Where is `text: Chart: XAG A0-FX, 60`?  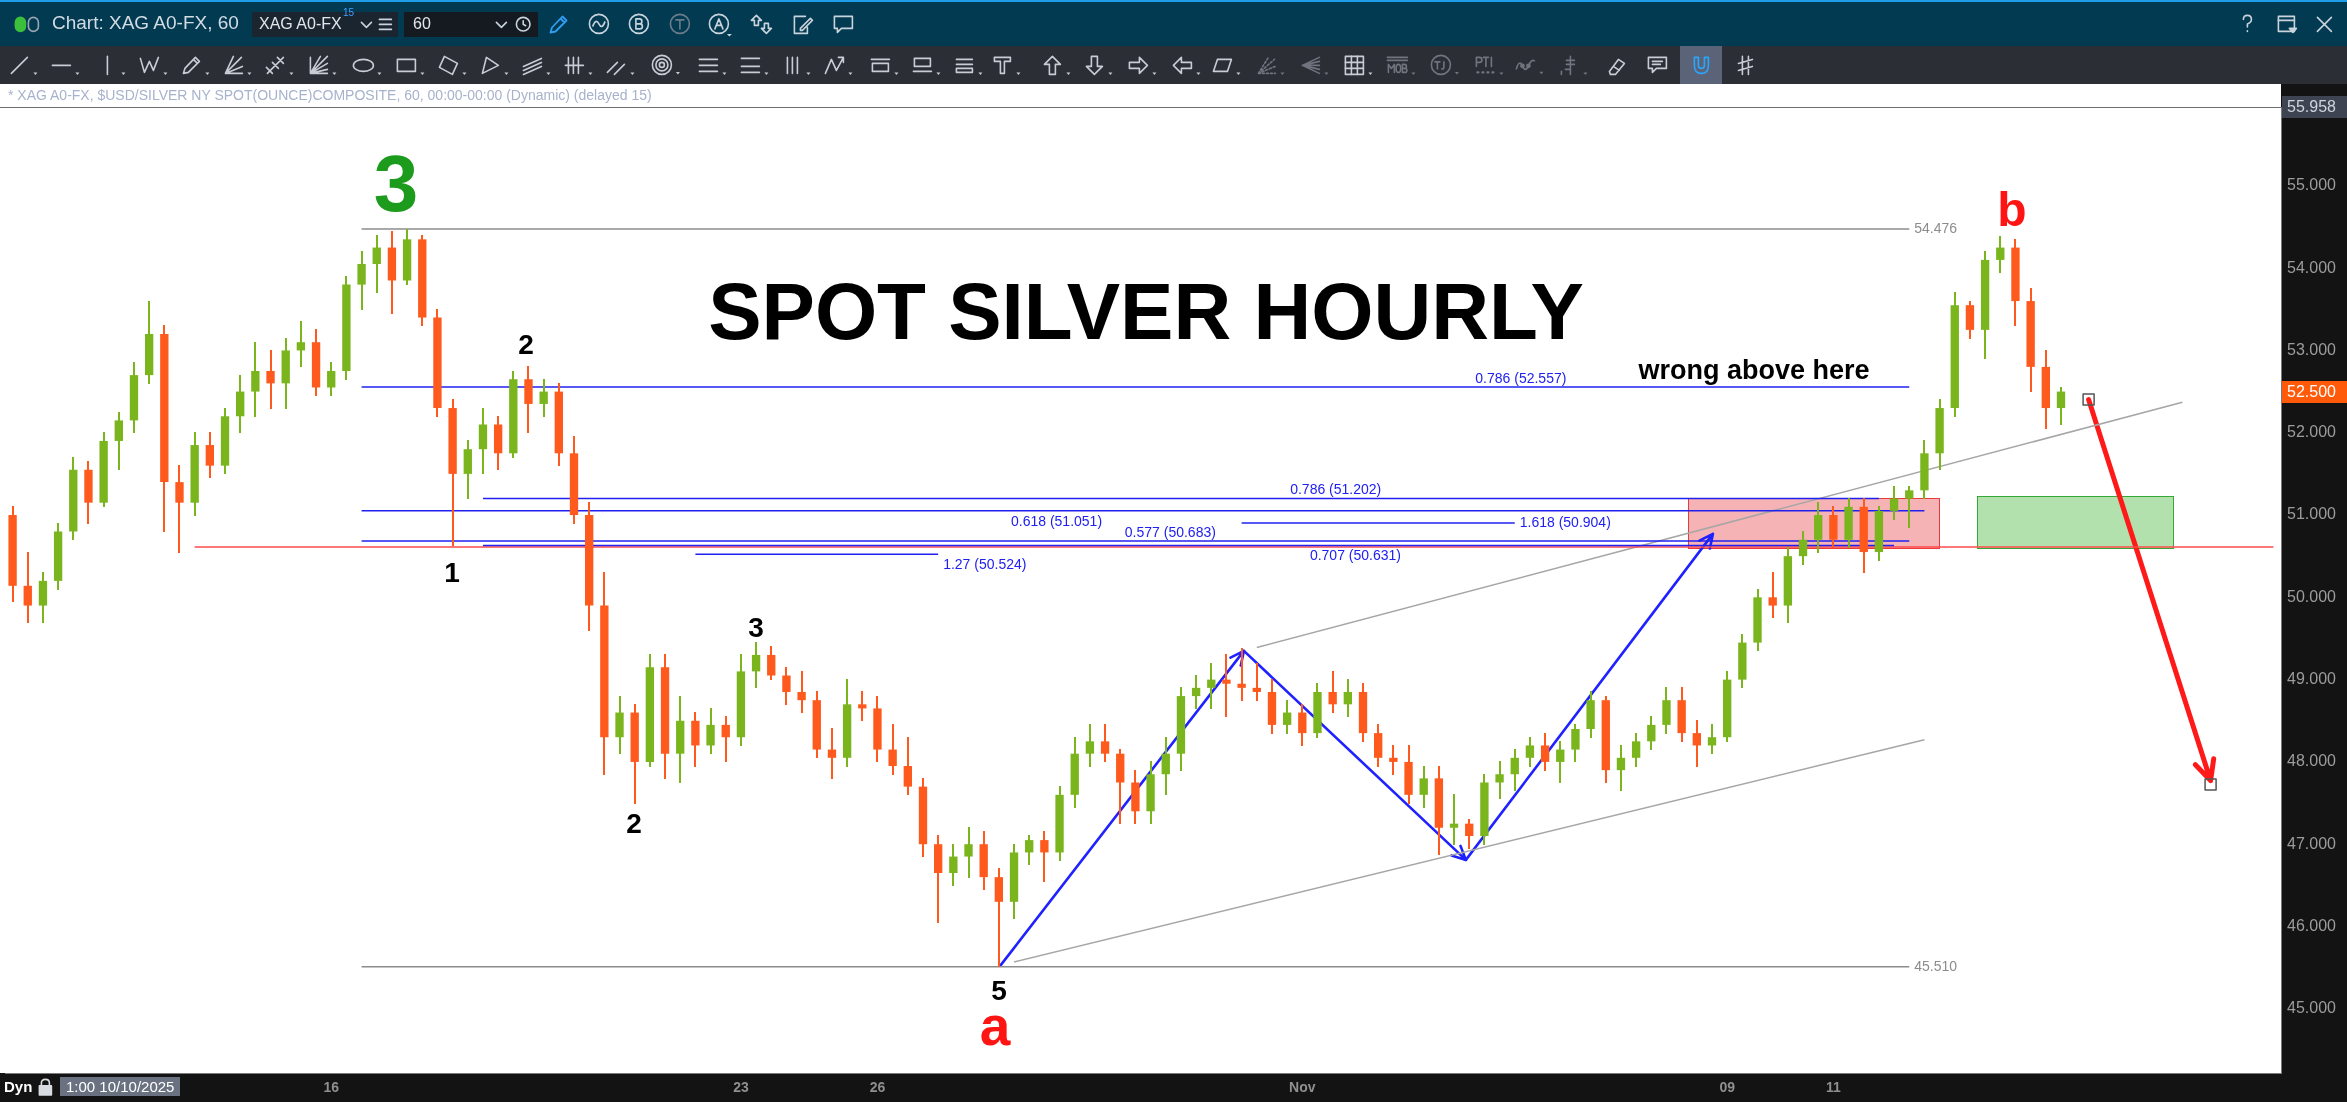 text: Chart: XAG A0-FX, 60 is located at coordinates (145, 23).